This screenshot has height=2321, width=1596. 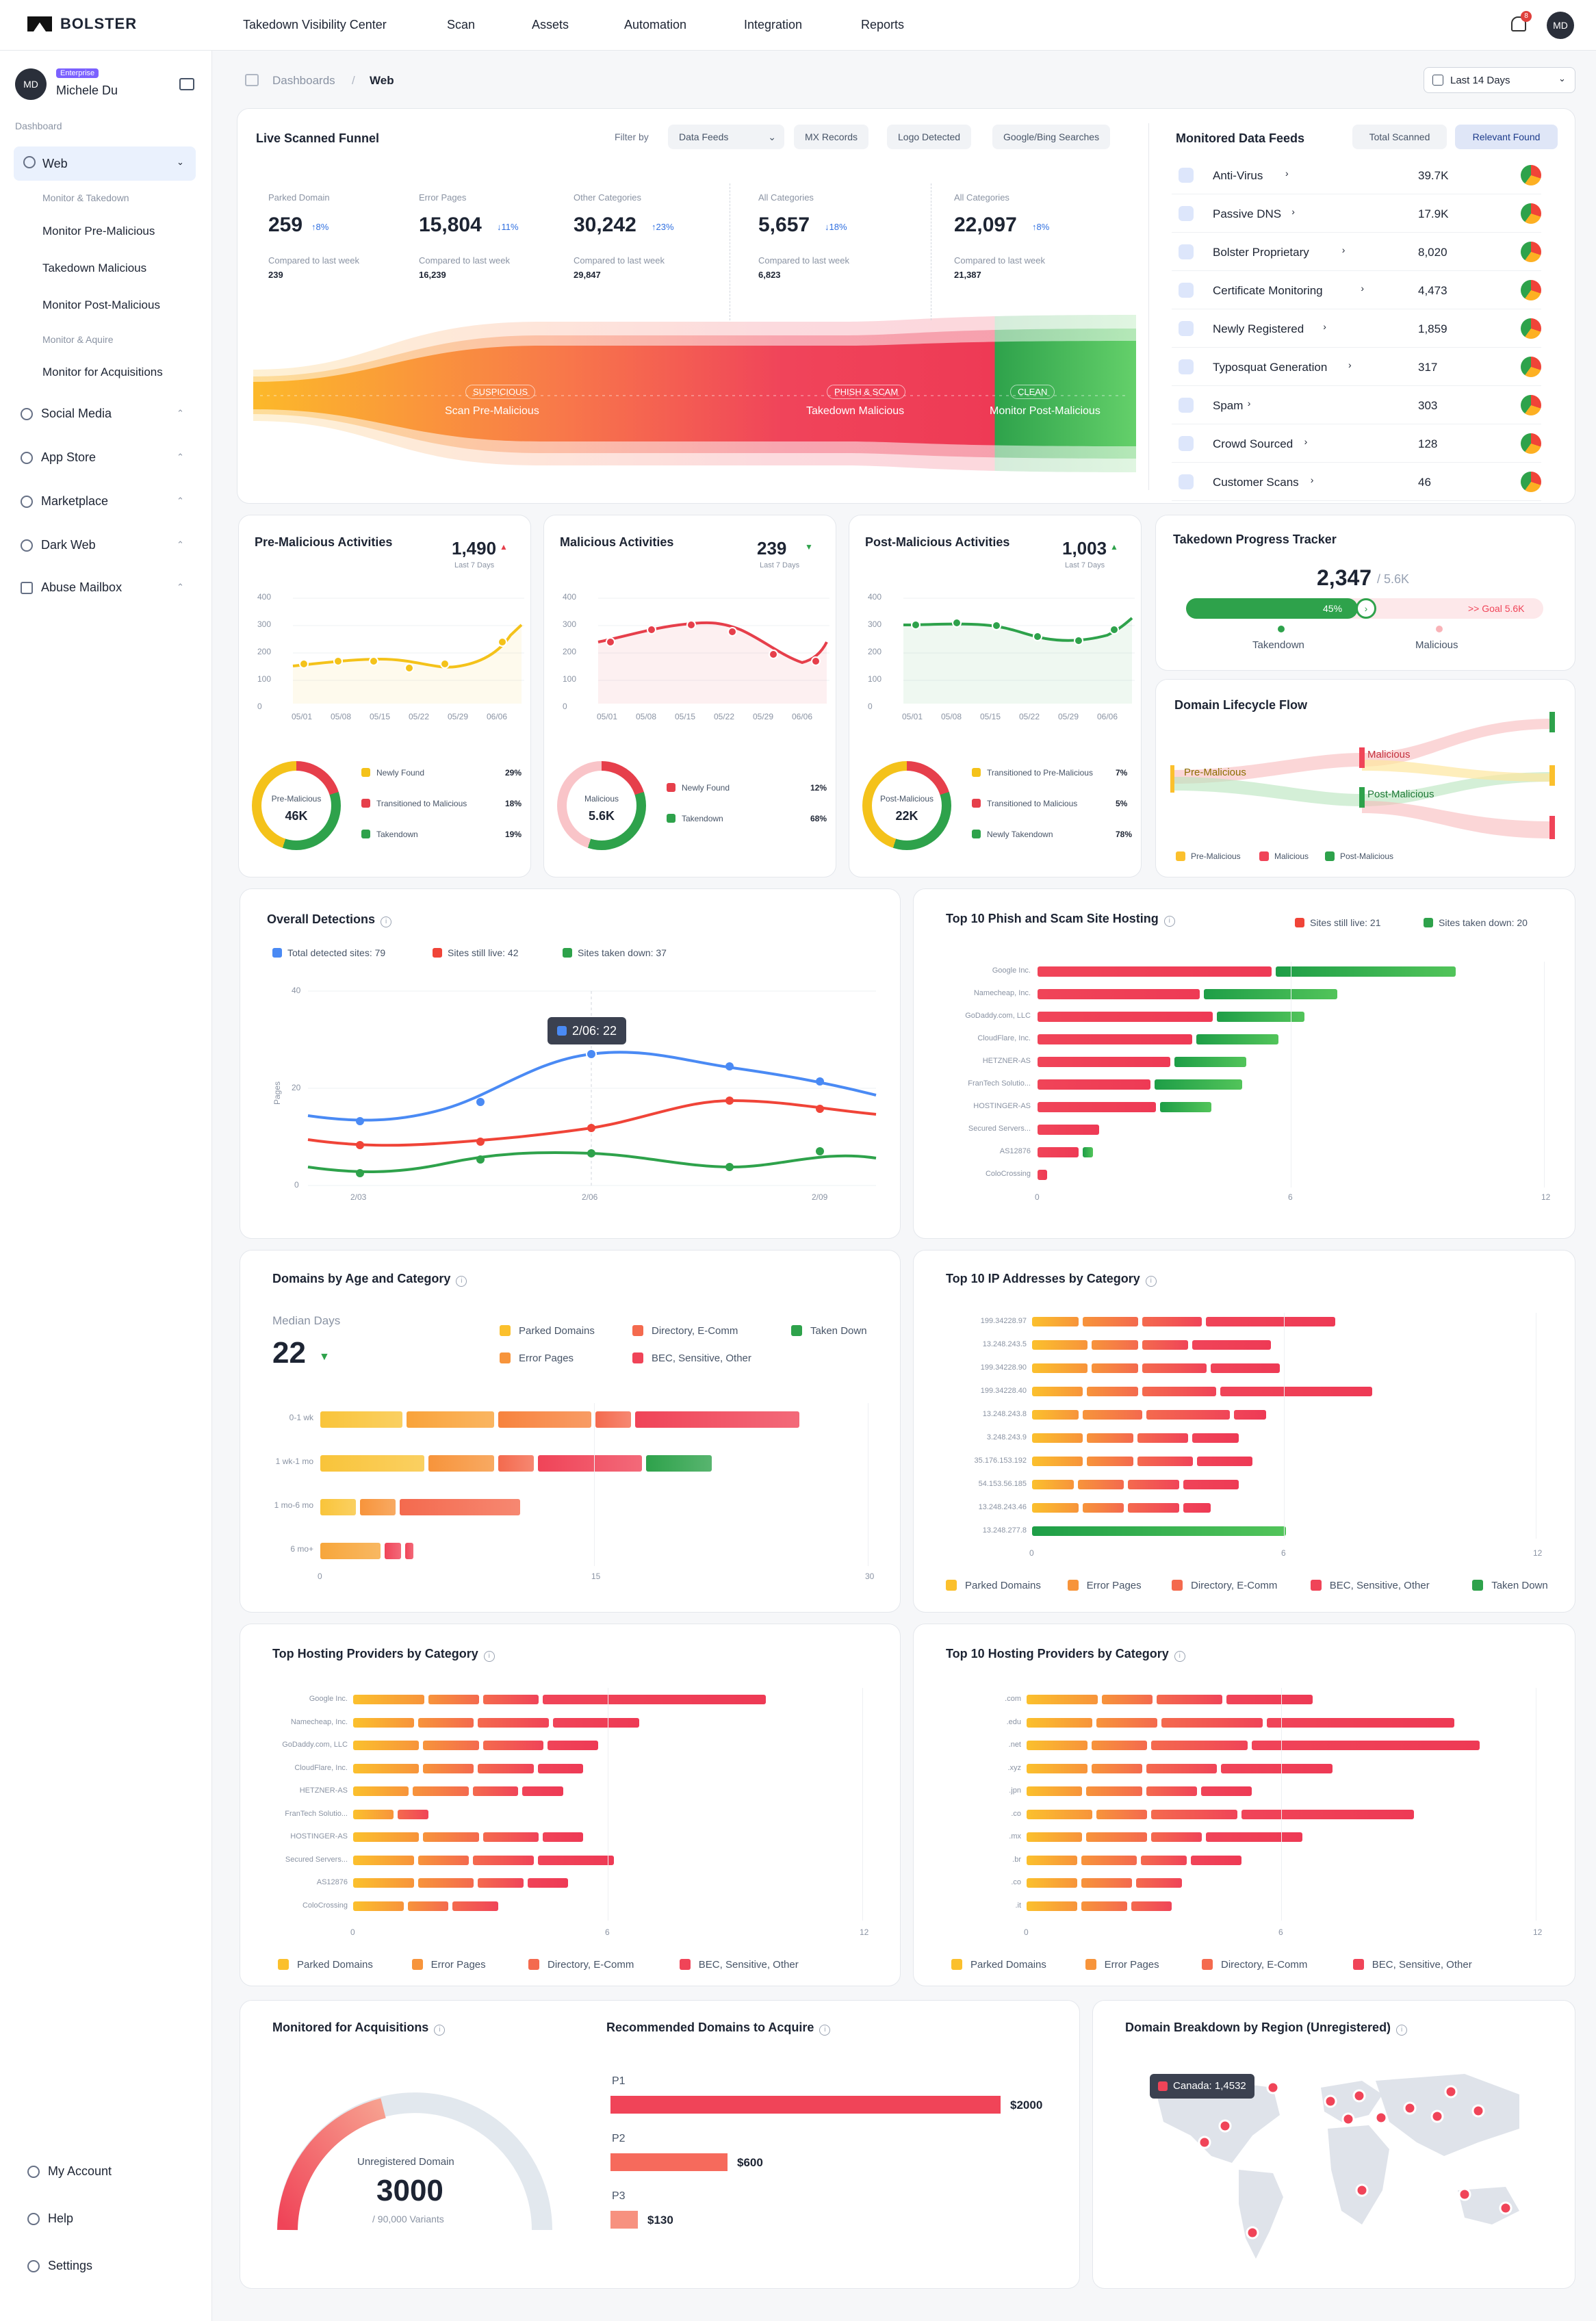 What do you see at coordinates (492, 411) in the screenshot?
I see `stage-name: Scan Pre-Malicious` at bounding box center [492, 411].